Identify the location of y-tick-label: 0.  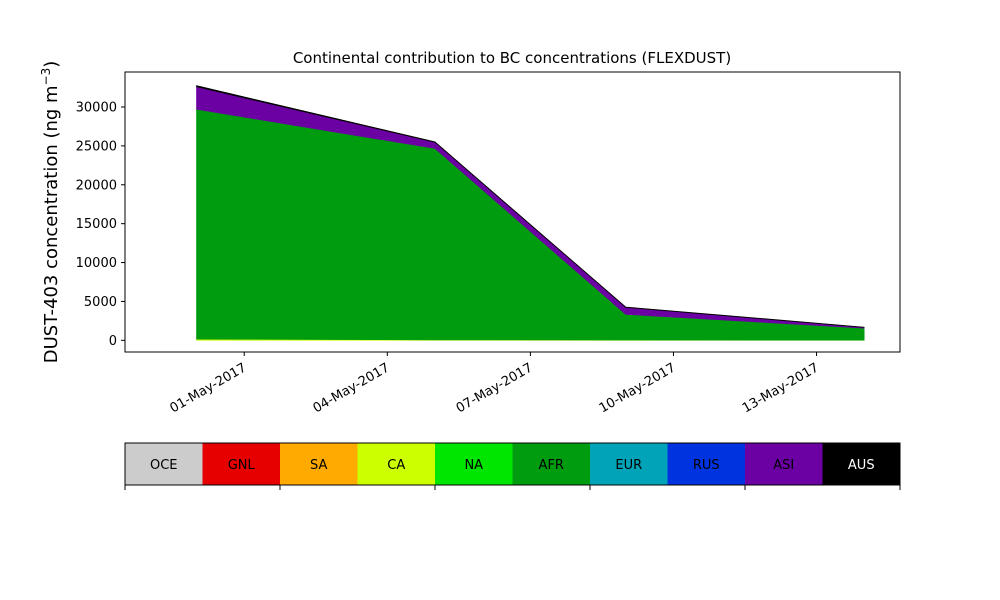
(113, 341).